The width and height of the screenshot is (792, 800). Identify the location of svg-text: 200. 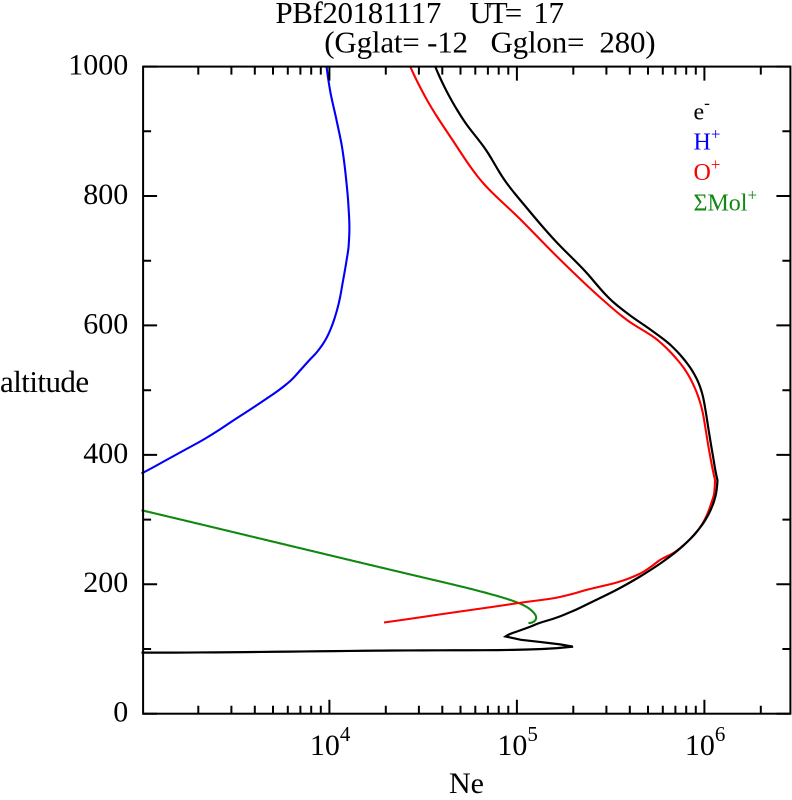
(105, 582).